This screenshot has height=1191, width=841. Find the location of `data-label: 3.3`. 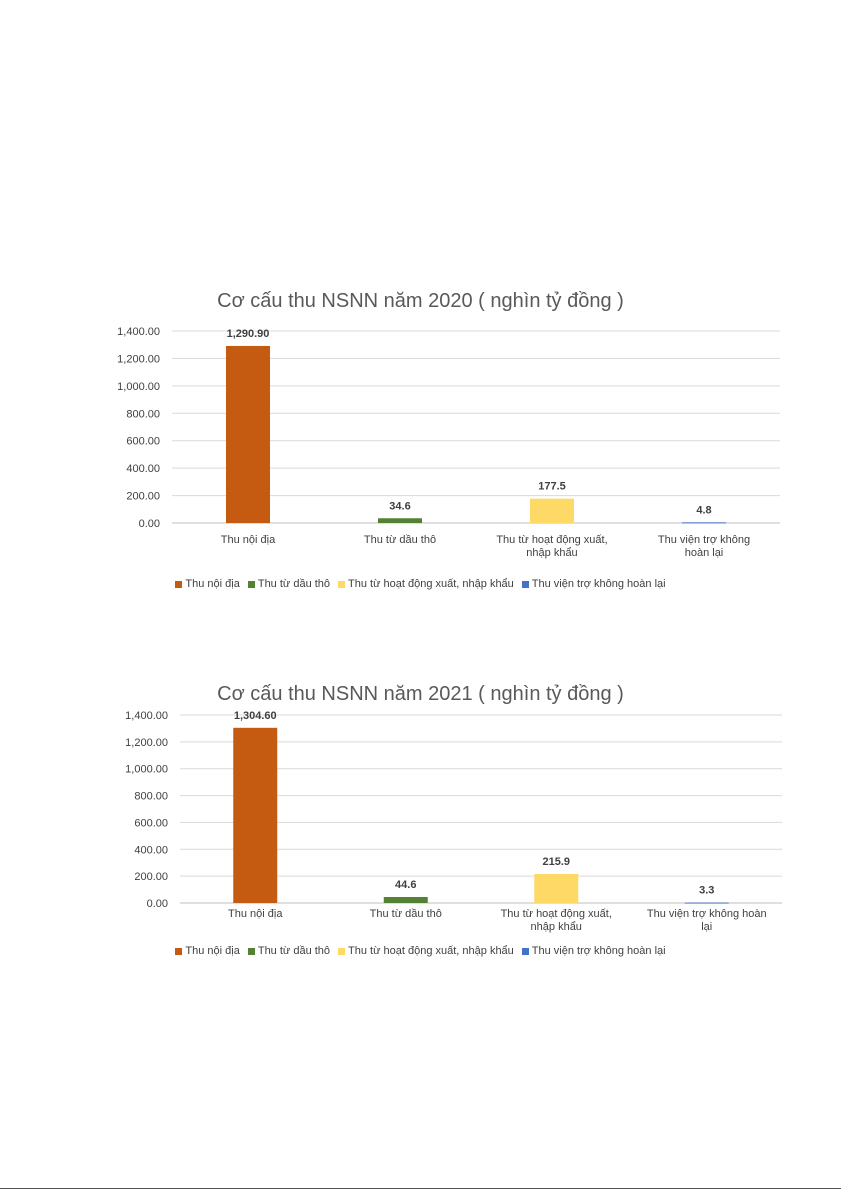

data-label: 3.3 is located at coordinates (706, 891).